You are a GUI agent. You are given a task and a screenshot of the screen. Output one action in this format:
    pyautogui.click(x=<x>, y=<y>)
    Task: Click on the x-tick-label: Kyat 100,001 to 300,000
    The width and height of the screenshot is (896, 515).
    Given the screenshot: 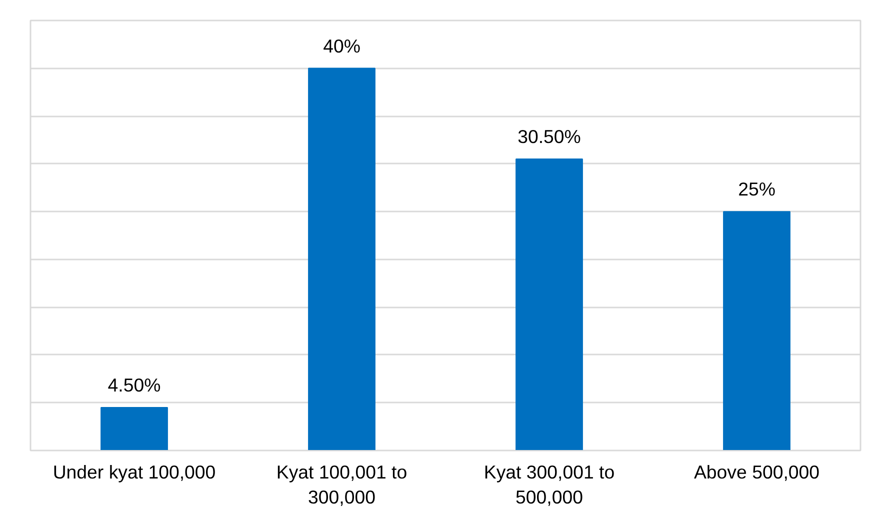 What is the action you would take?
    pyautogui.click(x=342, y=485)
    